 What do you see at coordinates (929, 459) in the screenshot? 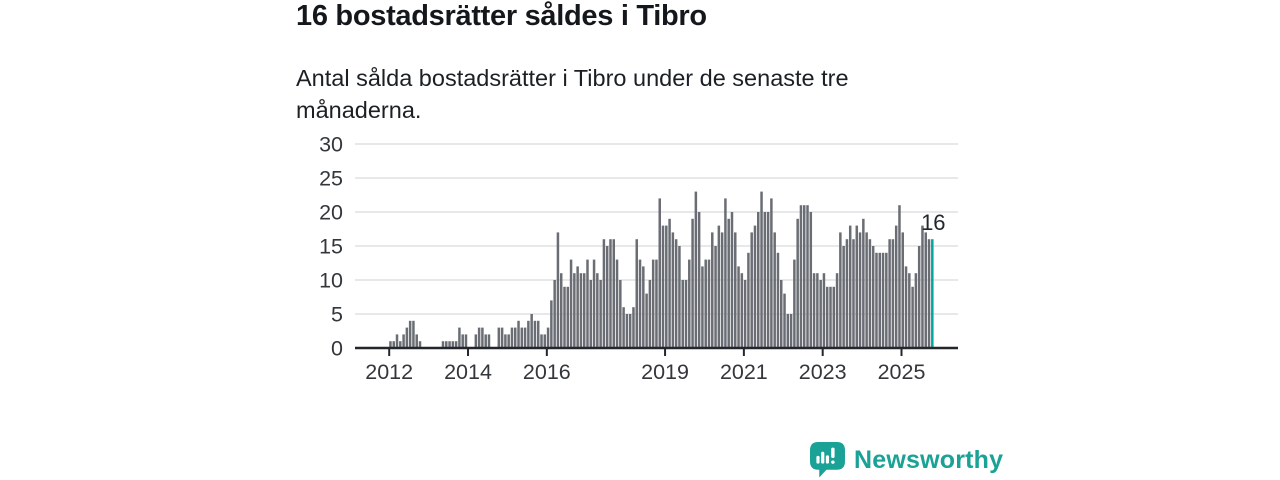
I see `brand-name: Newsworthy` at bounding box center [929, 459].